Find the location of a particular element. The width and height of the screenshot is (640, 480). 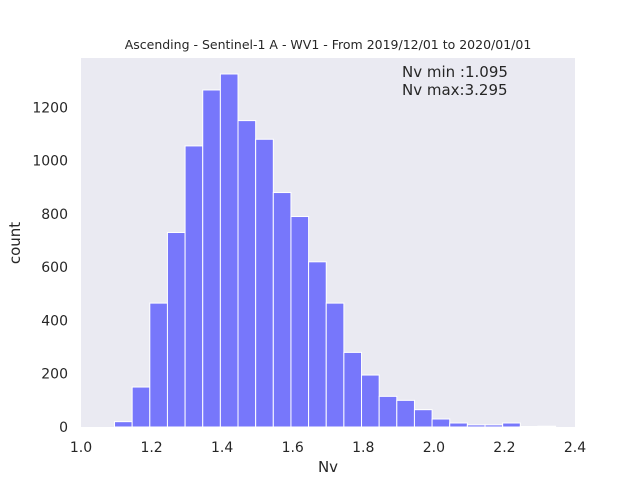

y-tick-labels: 0 200 400 600 800 1000 1200 is located at coordinates (50, 268).